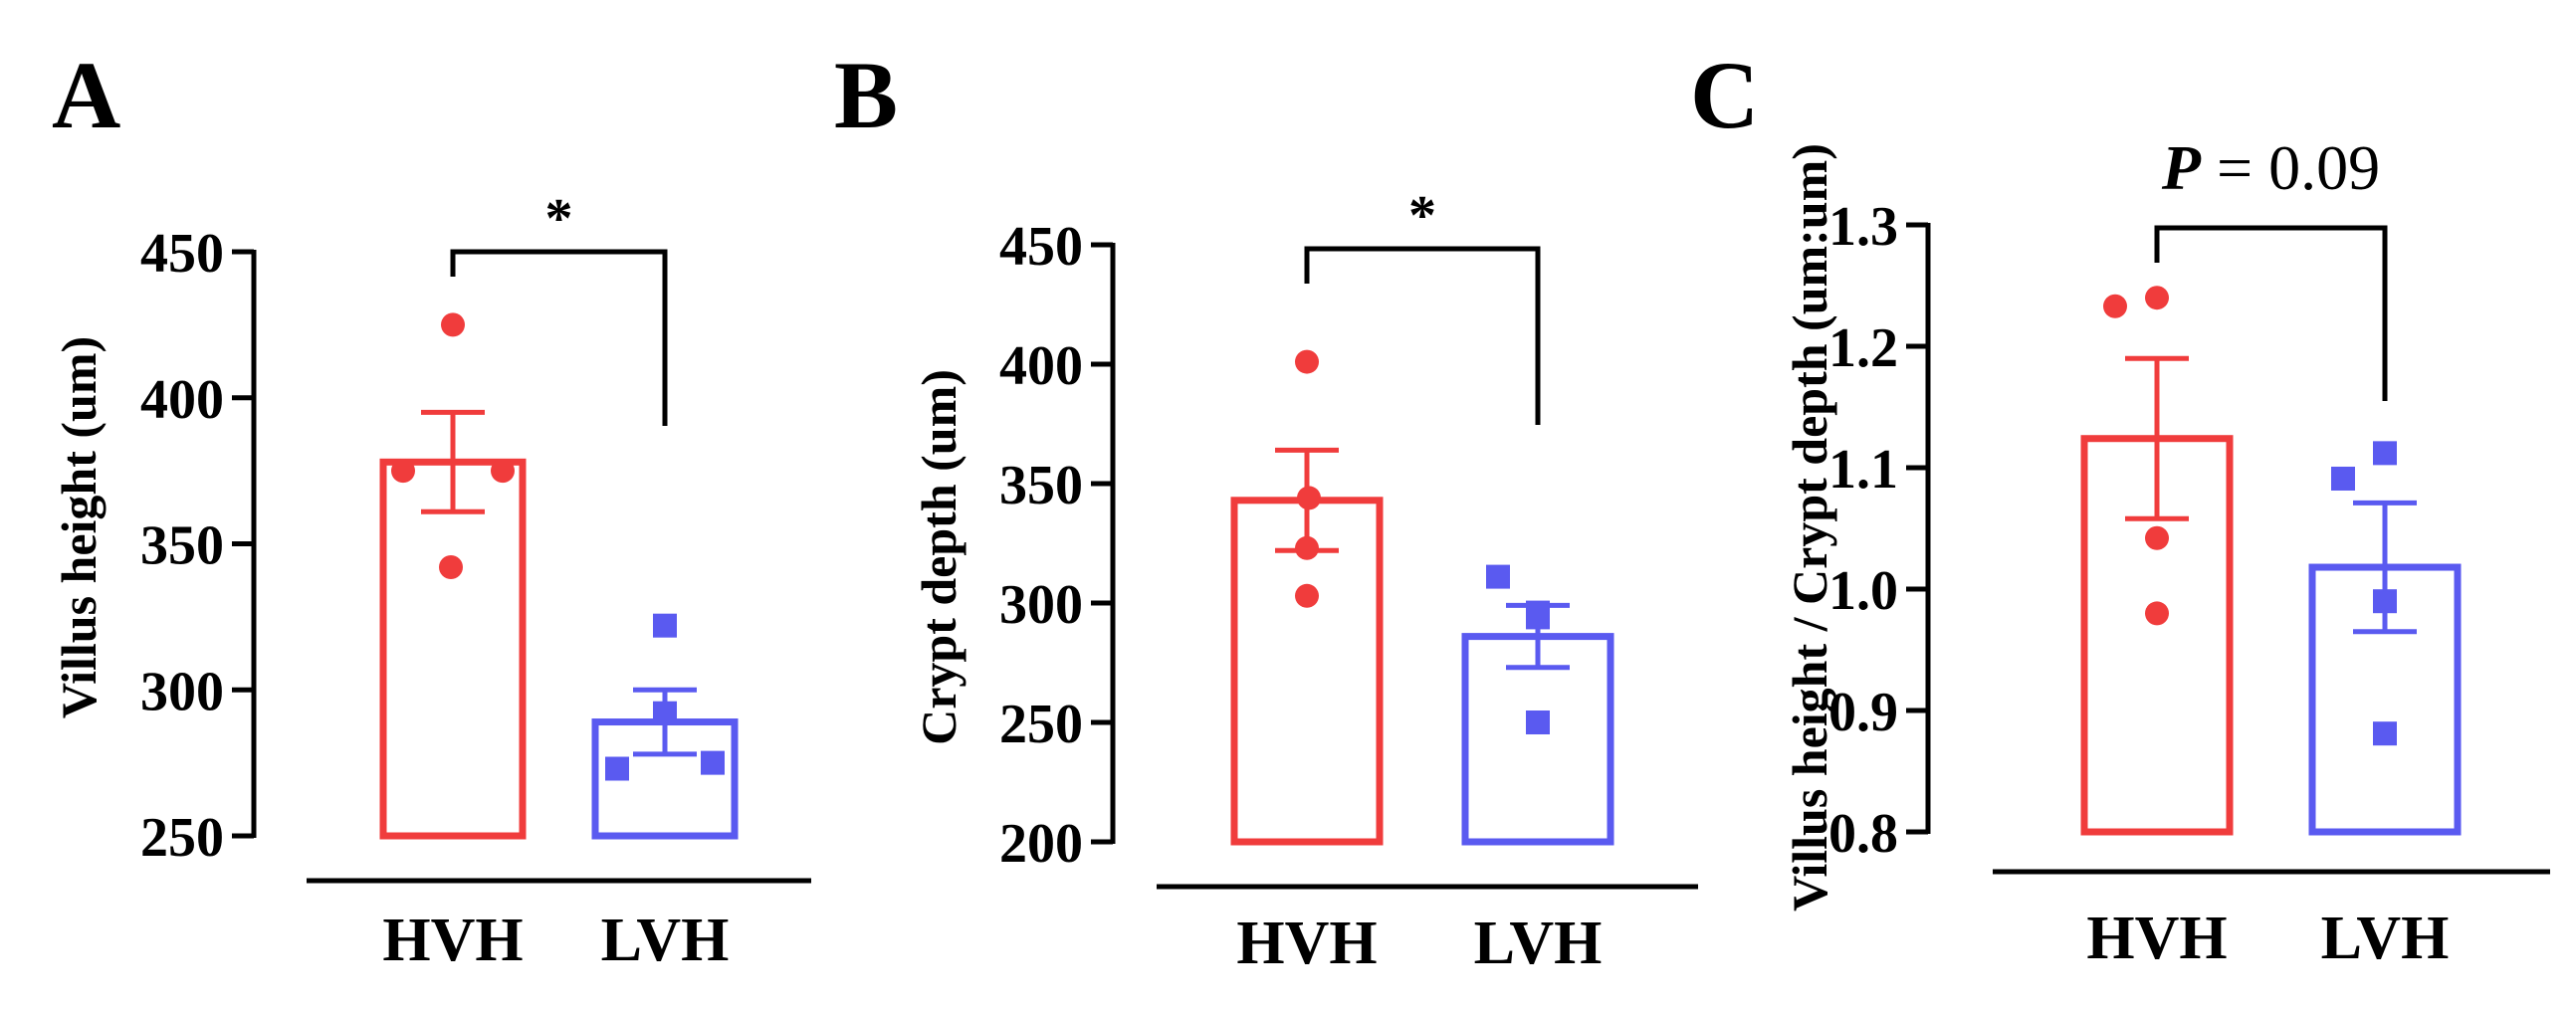  Describe the element at coordinates (1306, 944) in the screenshot. I see `panel-b-category-label-hvh: HVH` at that location.